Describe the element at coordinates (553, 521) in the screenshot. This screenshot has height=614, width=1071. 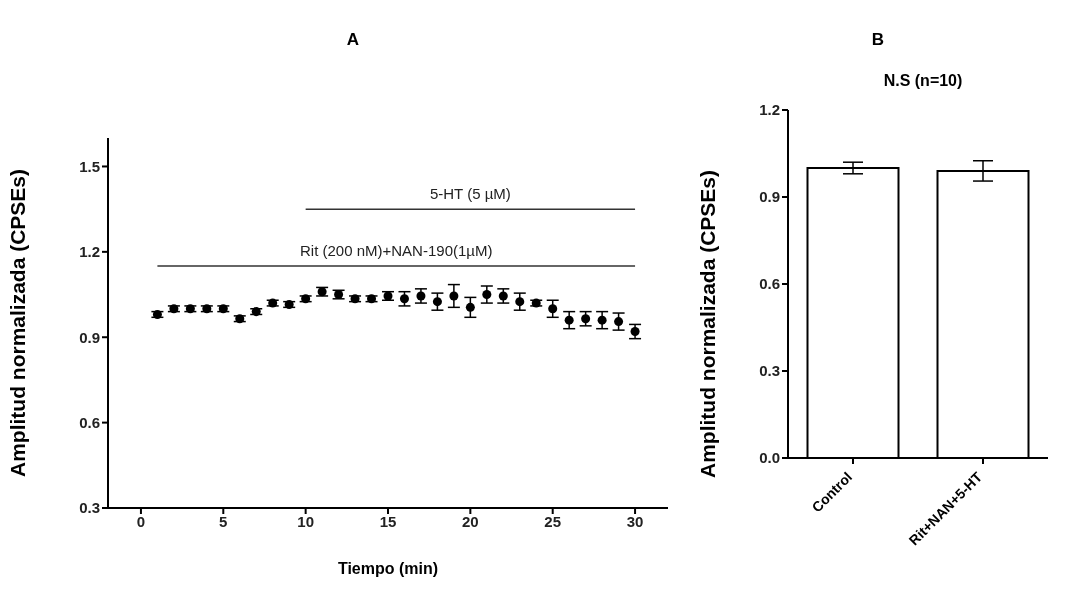
I see `x-tick-label: 25` at that location.